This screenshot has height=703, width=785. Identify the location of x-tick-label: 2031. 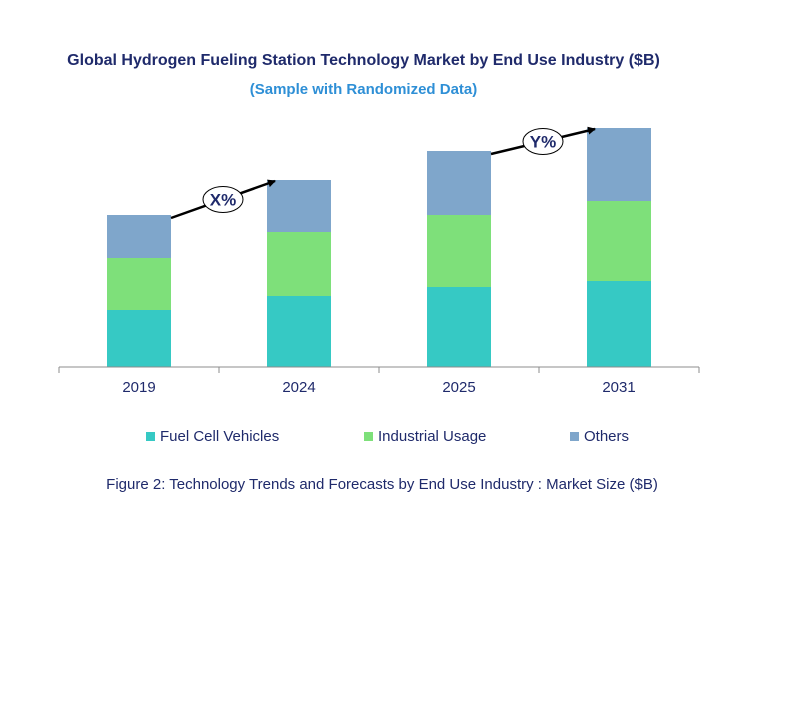
(618, 387).